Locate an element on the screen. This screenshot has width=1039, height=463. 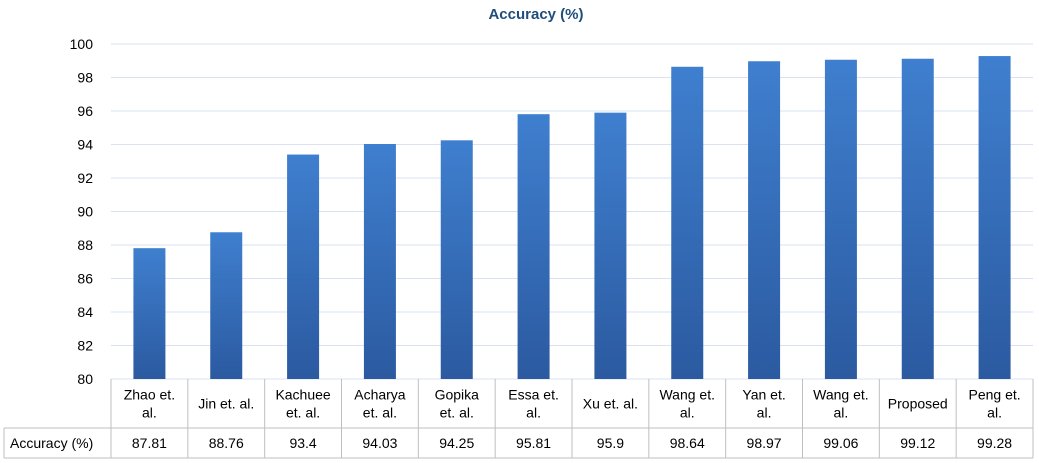
table-value: 88.76 is located at coordinates (226, 443).